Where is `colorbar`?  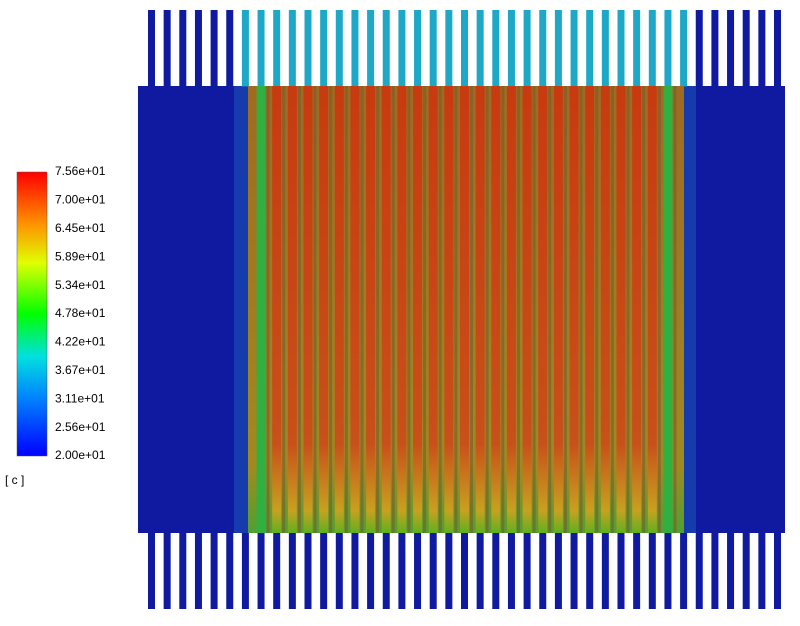 colorbar is located at coordinates (32, 314).